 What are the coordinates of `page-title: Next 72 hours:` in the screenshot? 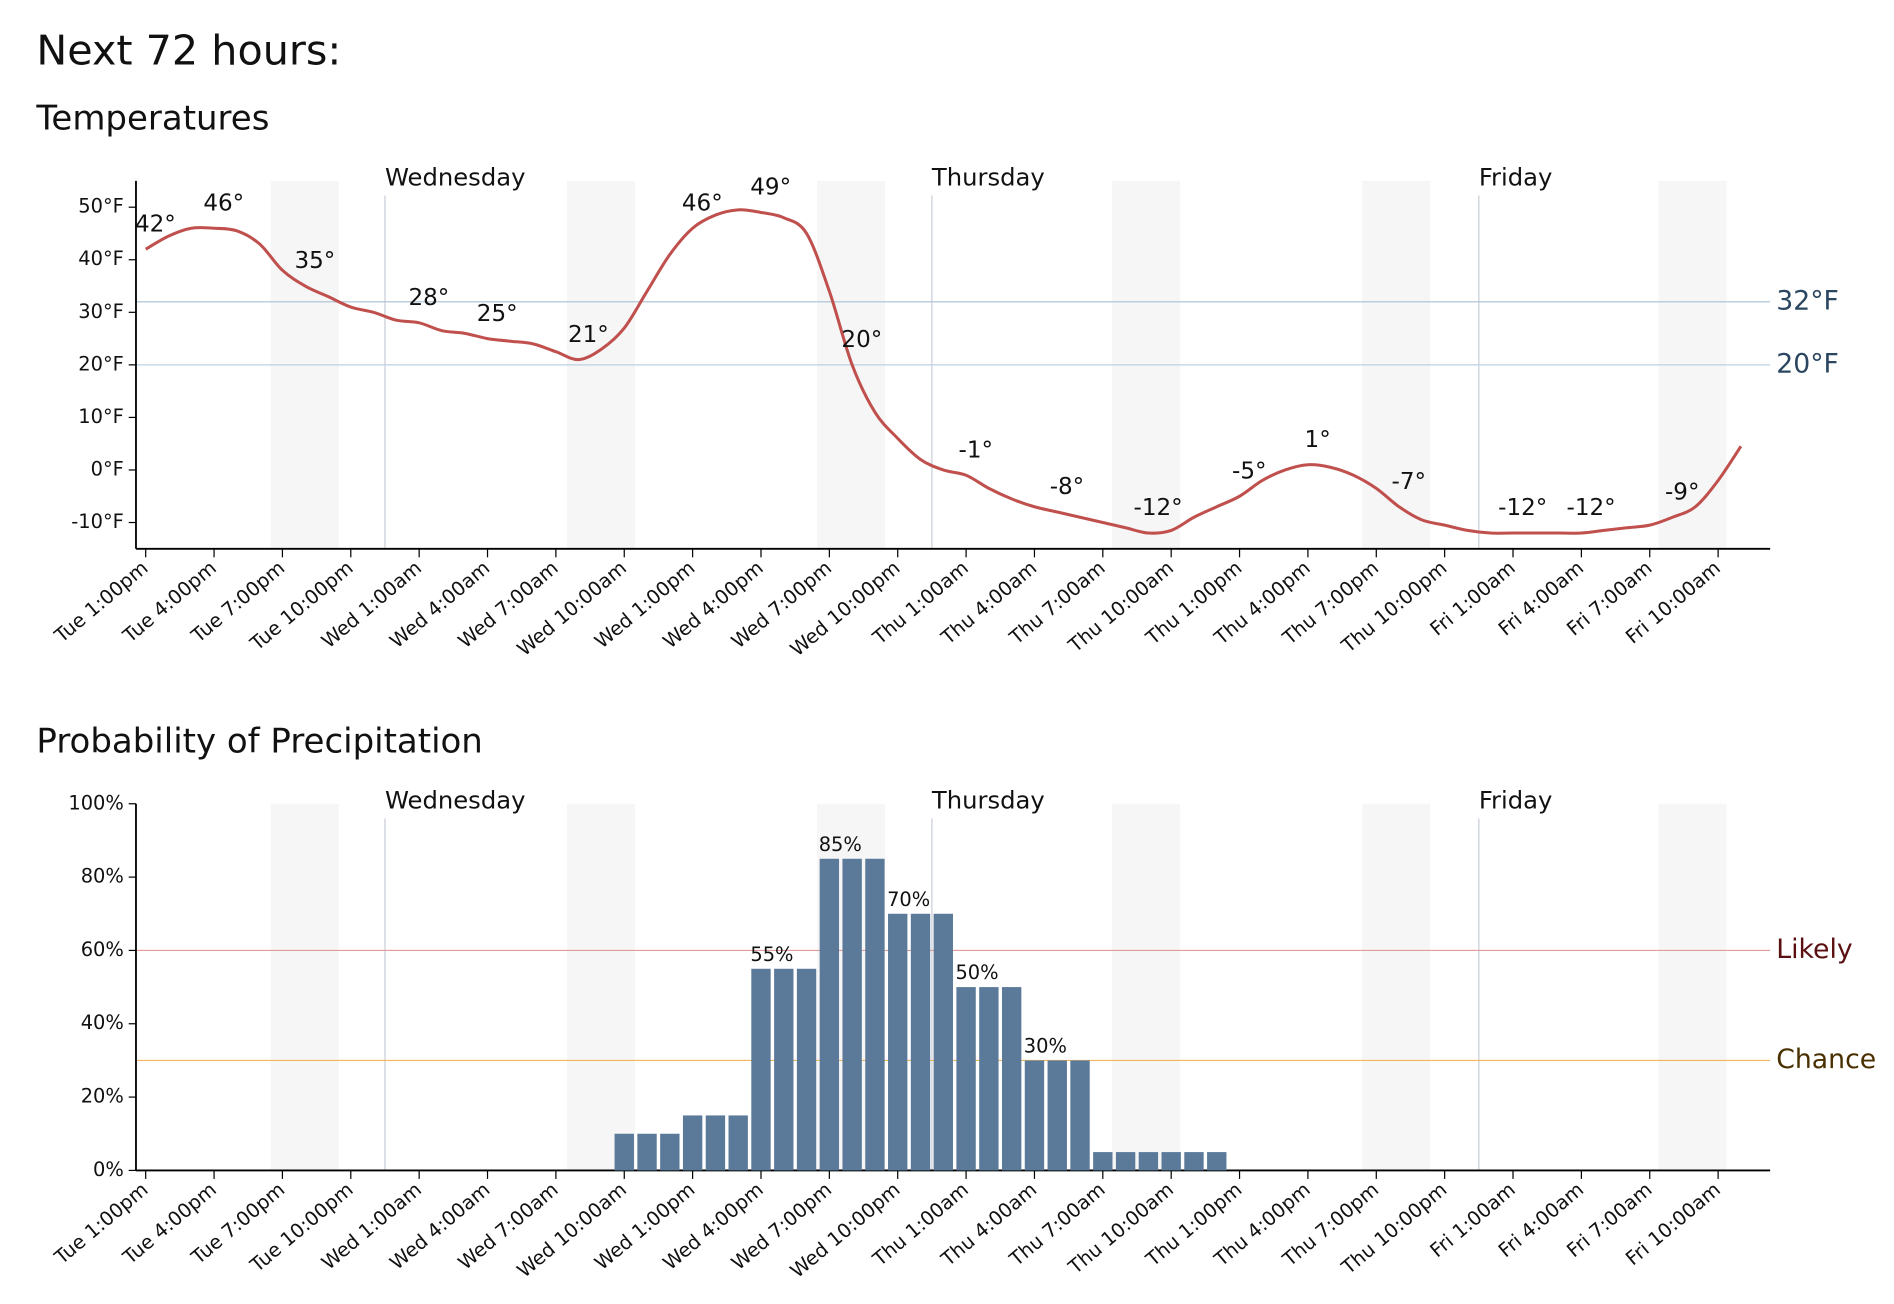 It's located at (188, 50).